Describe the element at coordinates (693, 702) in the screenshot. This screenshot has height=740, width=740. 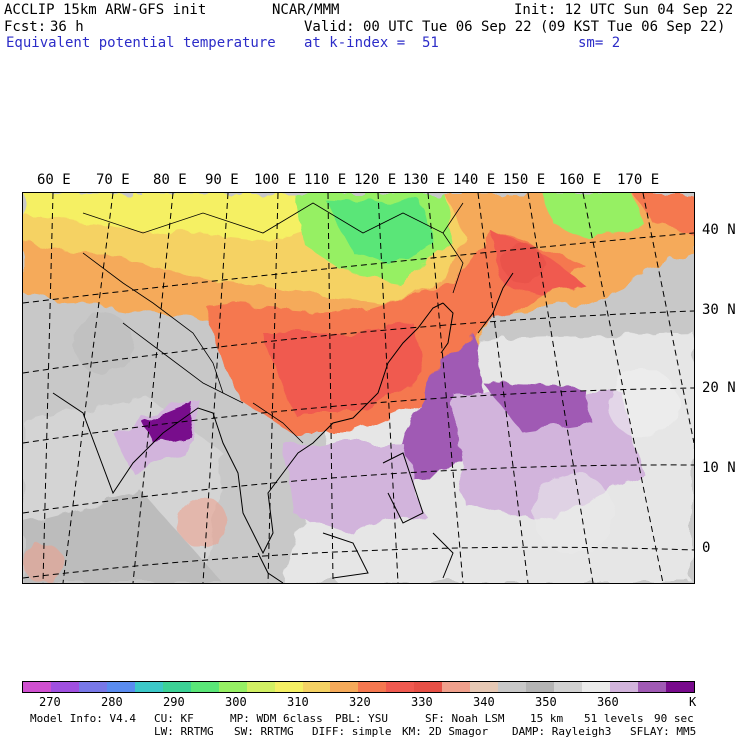
I see `colorbar-unit: K` at that location.